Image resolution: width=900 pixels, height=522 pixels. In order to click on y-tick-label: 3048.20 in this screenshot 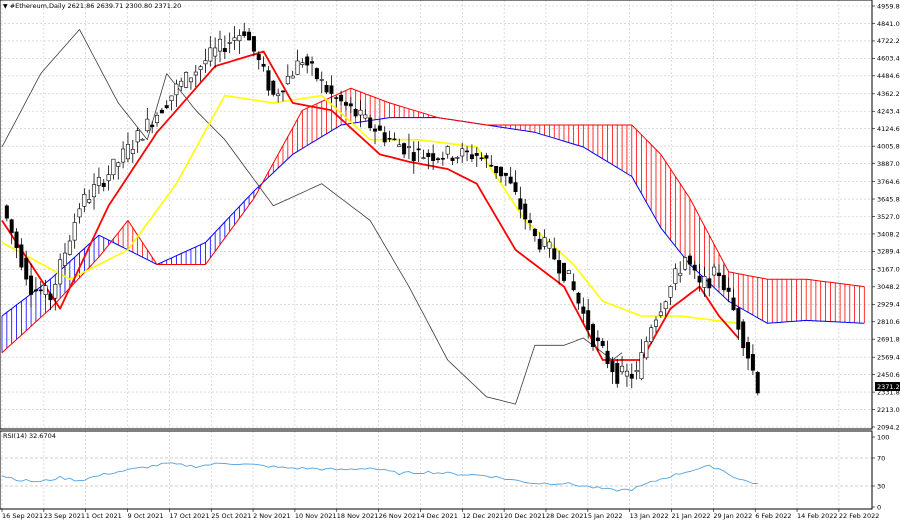, I will do `click(888, 287)`.